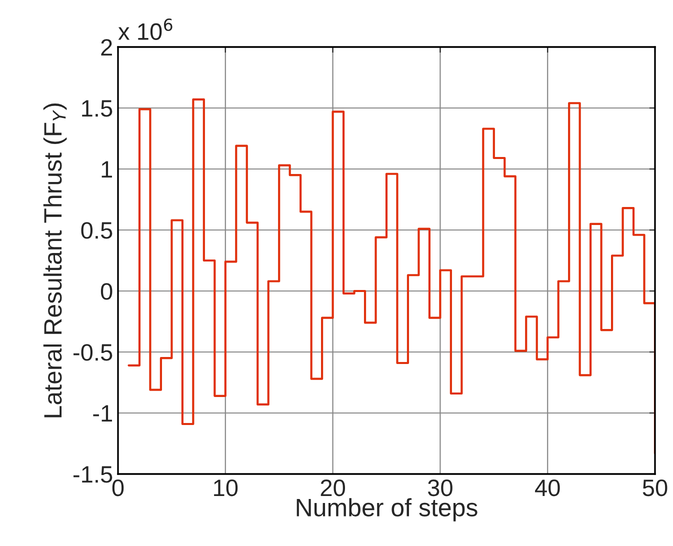  What do you see at coordinates (55, 261) in the screenshot?
I see `y-axis-title: Lateral Resultant Thrust (F$_{Y}$)` at bounding box center [55, 261].